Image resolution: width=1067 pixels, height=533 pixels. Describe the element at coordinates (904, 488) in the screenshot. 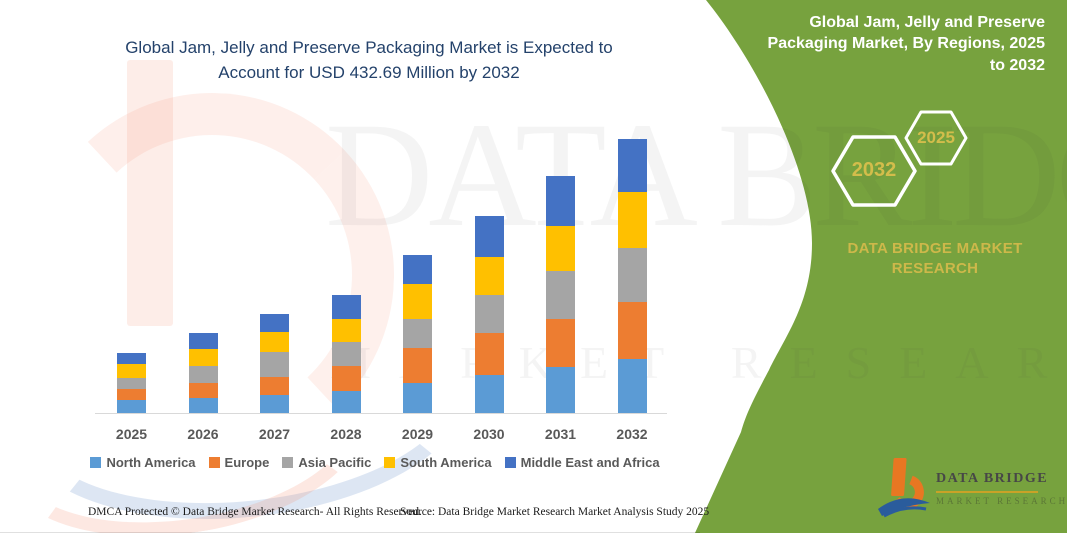

I see `databridge-logo-icon` at that location.